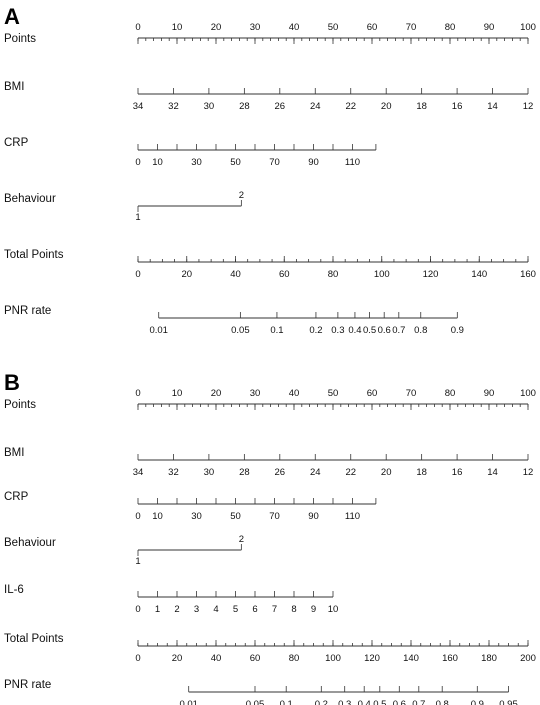  I want to click on tick-label-pnr-rate: 0.8, so click(420, 330).